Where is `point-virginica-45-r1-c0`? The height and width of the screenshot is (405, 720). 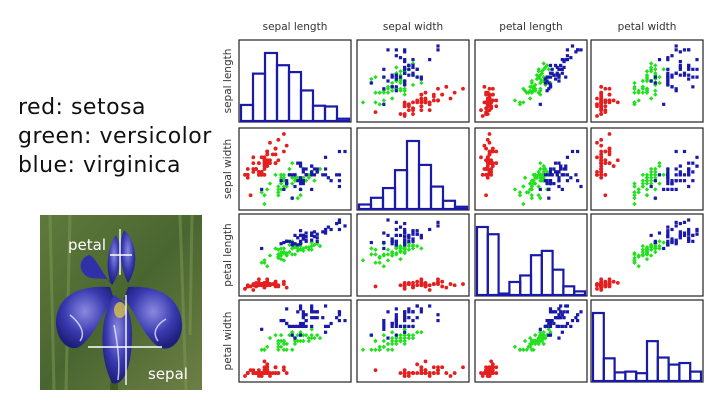 point-virginica-45-r1-c0 is located at coordinates (312, 175).